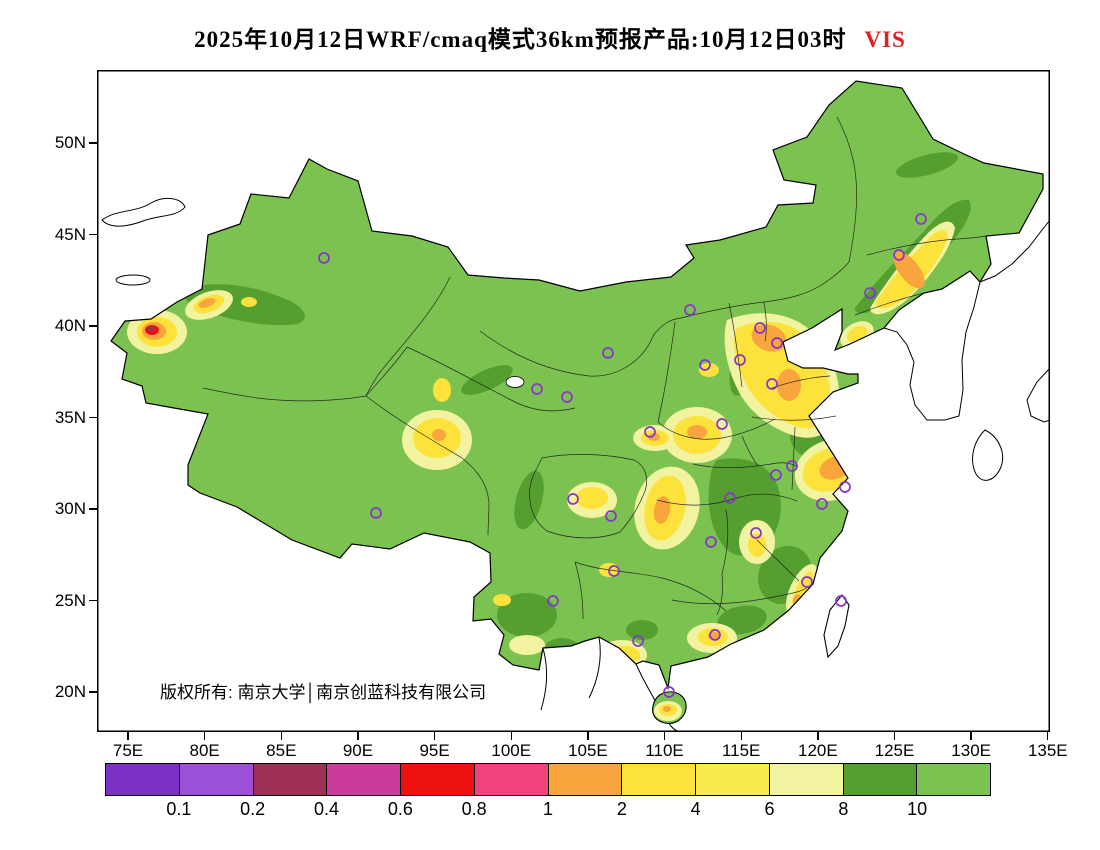 The image size is (1100, 850). Describe the element at coordinates (70, 600) in the screenshot. I see `y-axis-label: 25N` at that location.